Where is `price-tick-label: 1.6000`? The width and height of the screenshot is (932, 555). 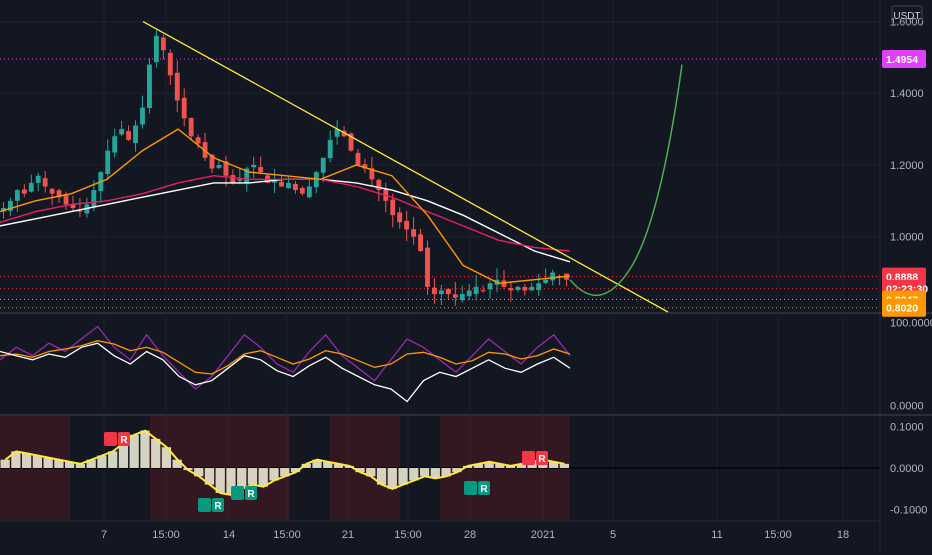
price-tick-label: 1.6000 is located at coordinates (907, 23).